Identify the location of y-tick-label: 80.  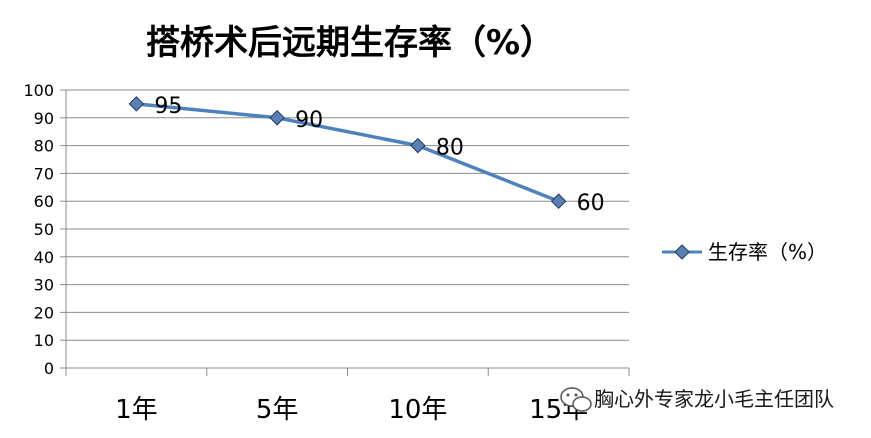
(44, 146).